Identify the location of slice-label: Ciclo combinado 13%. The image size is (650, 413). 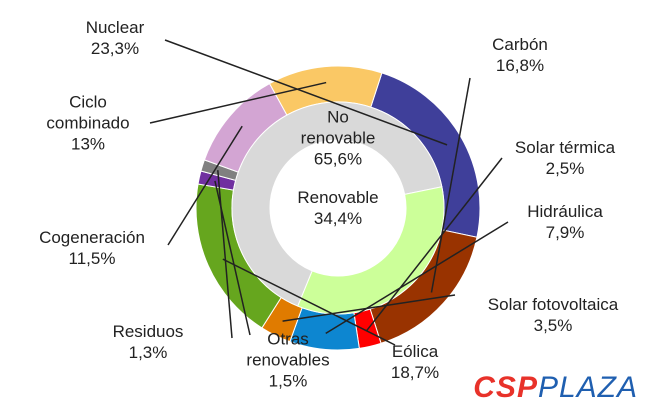
(88, 123).